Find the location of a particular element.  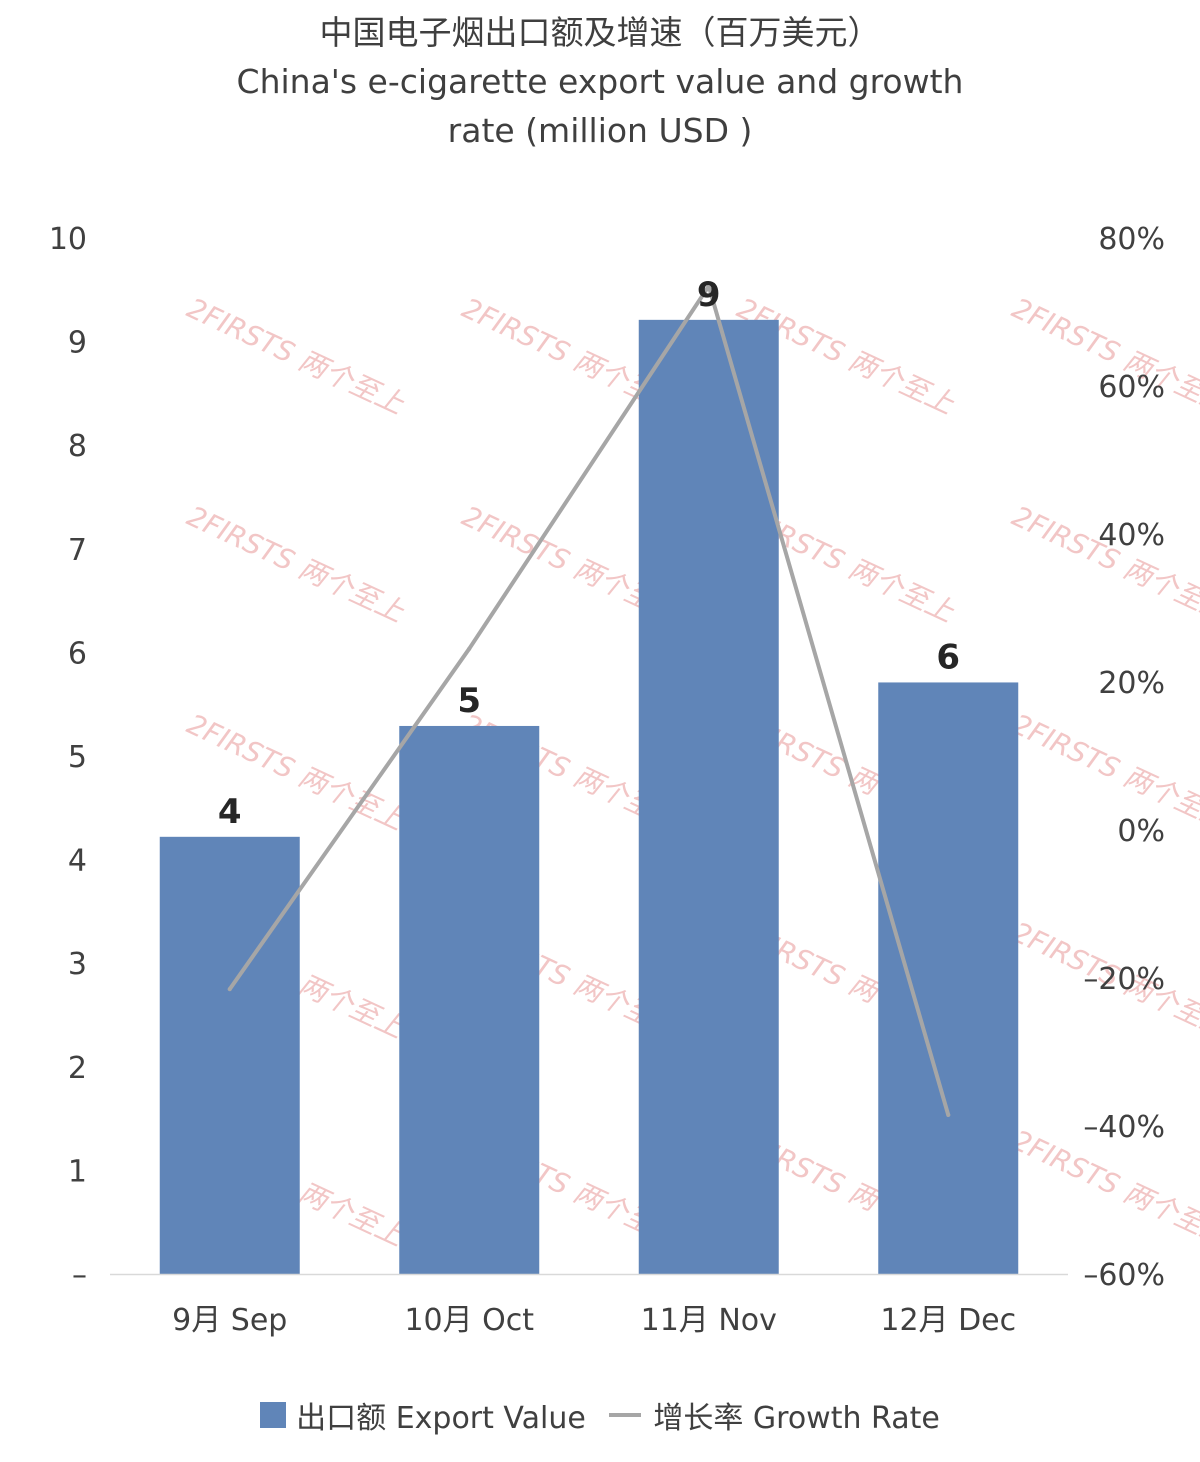

left-tick-label: 10 is located at coordinates (68, 239).